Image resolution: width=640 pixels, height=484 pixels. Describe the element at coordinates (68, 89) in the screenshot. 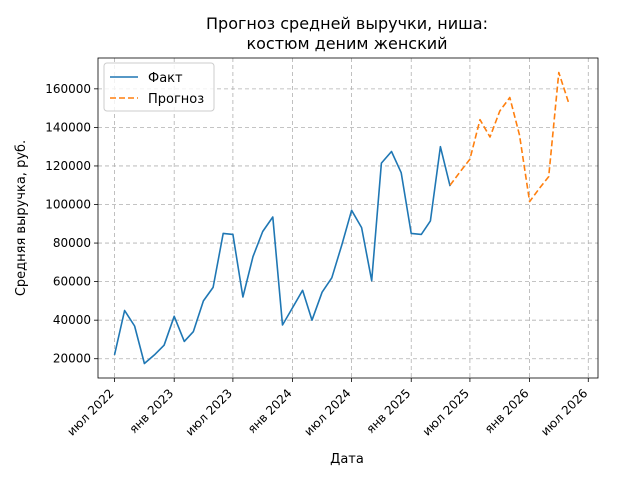

I see `y-tick-label: 160000` at that location.